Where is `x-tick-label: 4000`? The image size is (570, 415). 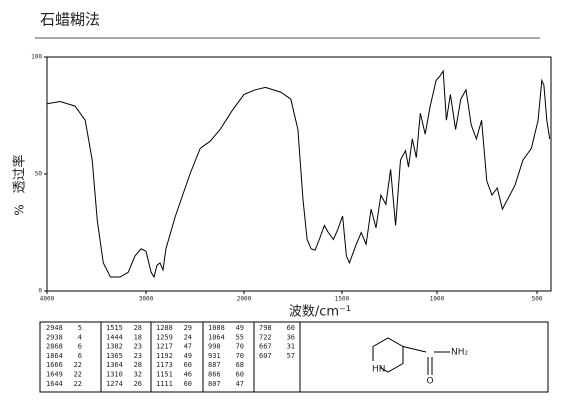 x-tick-label: 4000 is located at coordinates (47, 299).